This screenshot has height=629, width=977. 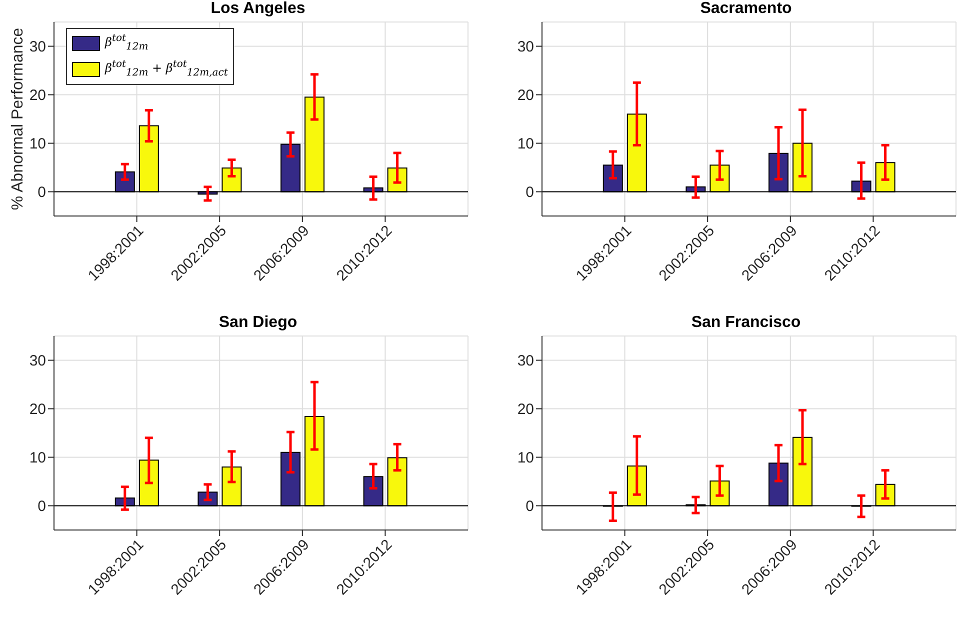 I want to click on chart-title: San Diego, so click(x=258, y=323).